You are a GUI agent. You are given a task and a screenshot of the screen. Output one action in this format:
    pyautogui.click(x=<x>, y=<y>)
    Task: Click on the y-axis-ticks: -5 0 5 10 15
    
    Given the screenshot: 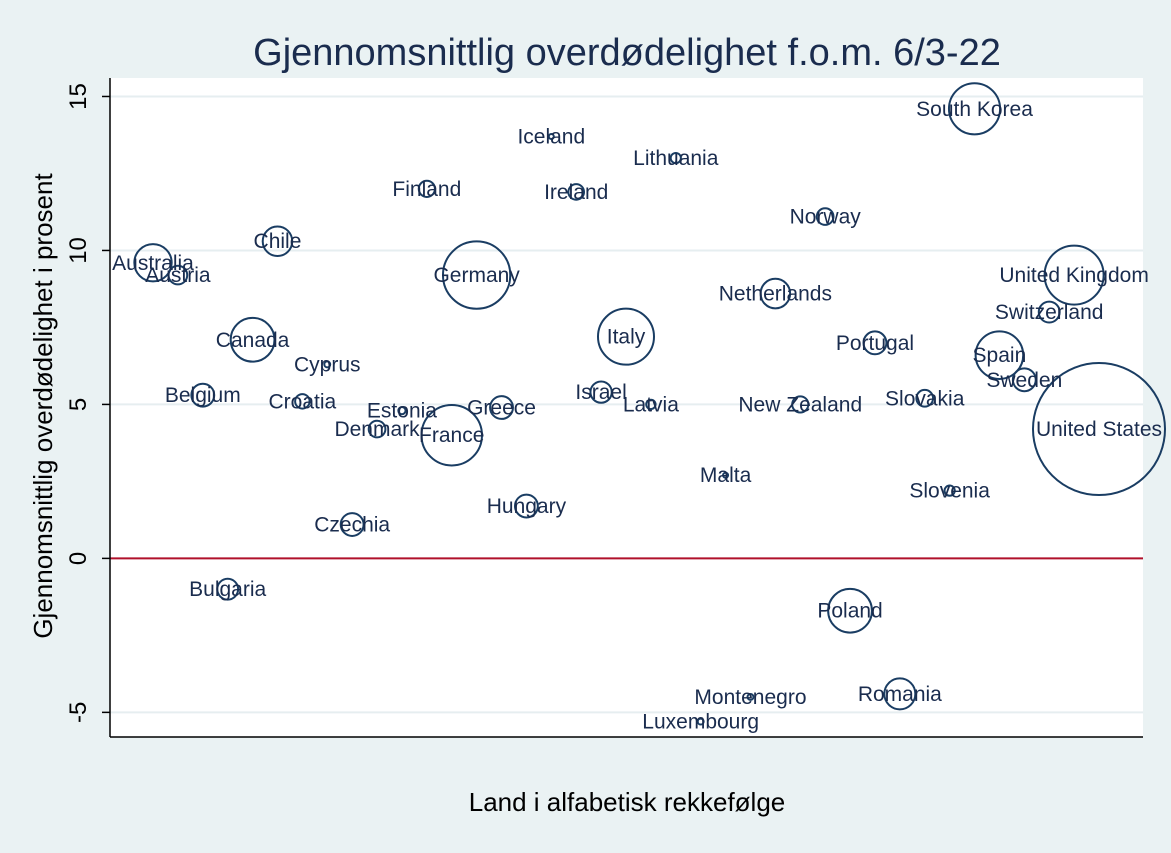 What is the action you would take?
    pyautogui.click(x=87, y=403)
    